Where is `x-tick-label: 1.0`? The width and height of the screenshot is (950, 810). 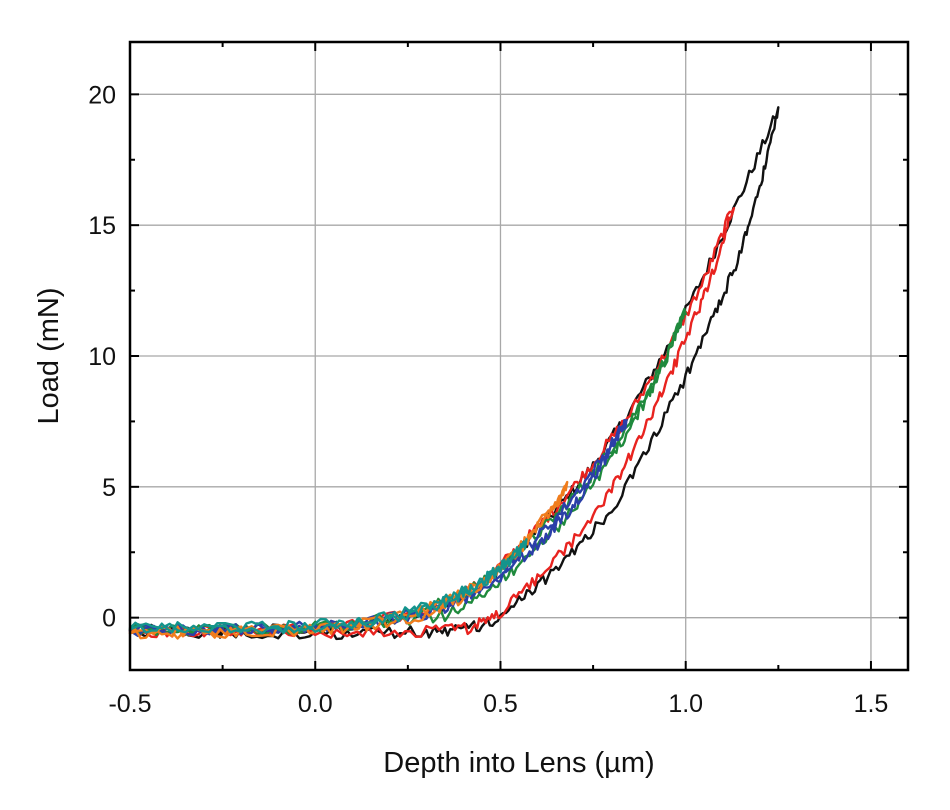
x-tick-label: 1.0 is located at coordinates (685, 704).